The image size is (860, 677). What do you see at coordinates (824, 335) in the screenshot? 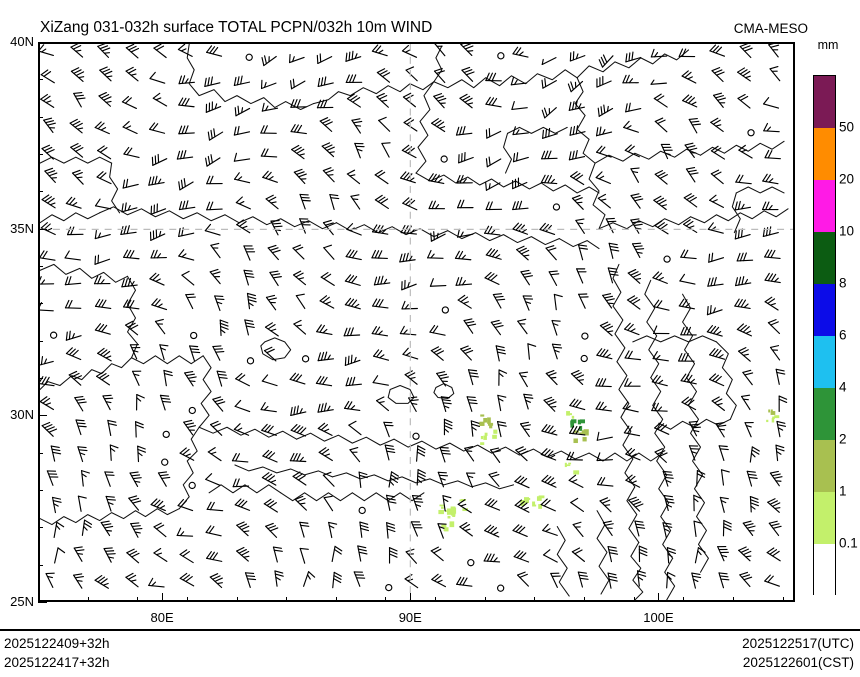
I see `colorbar` at bounding box center [824, 335].